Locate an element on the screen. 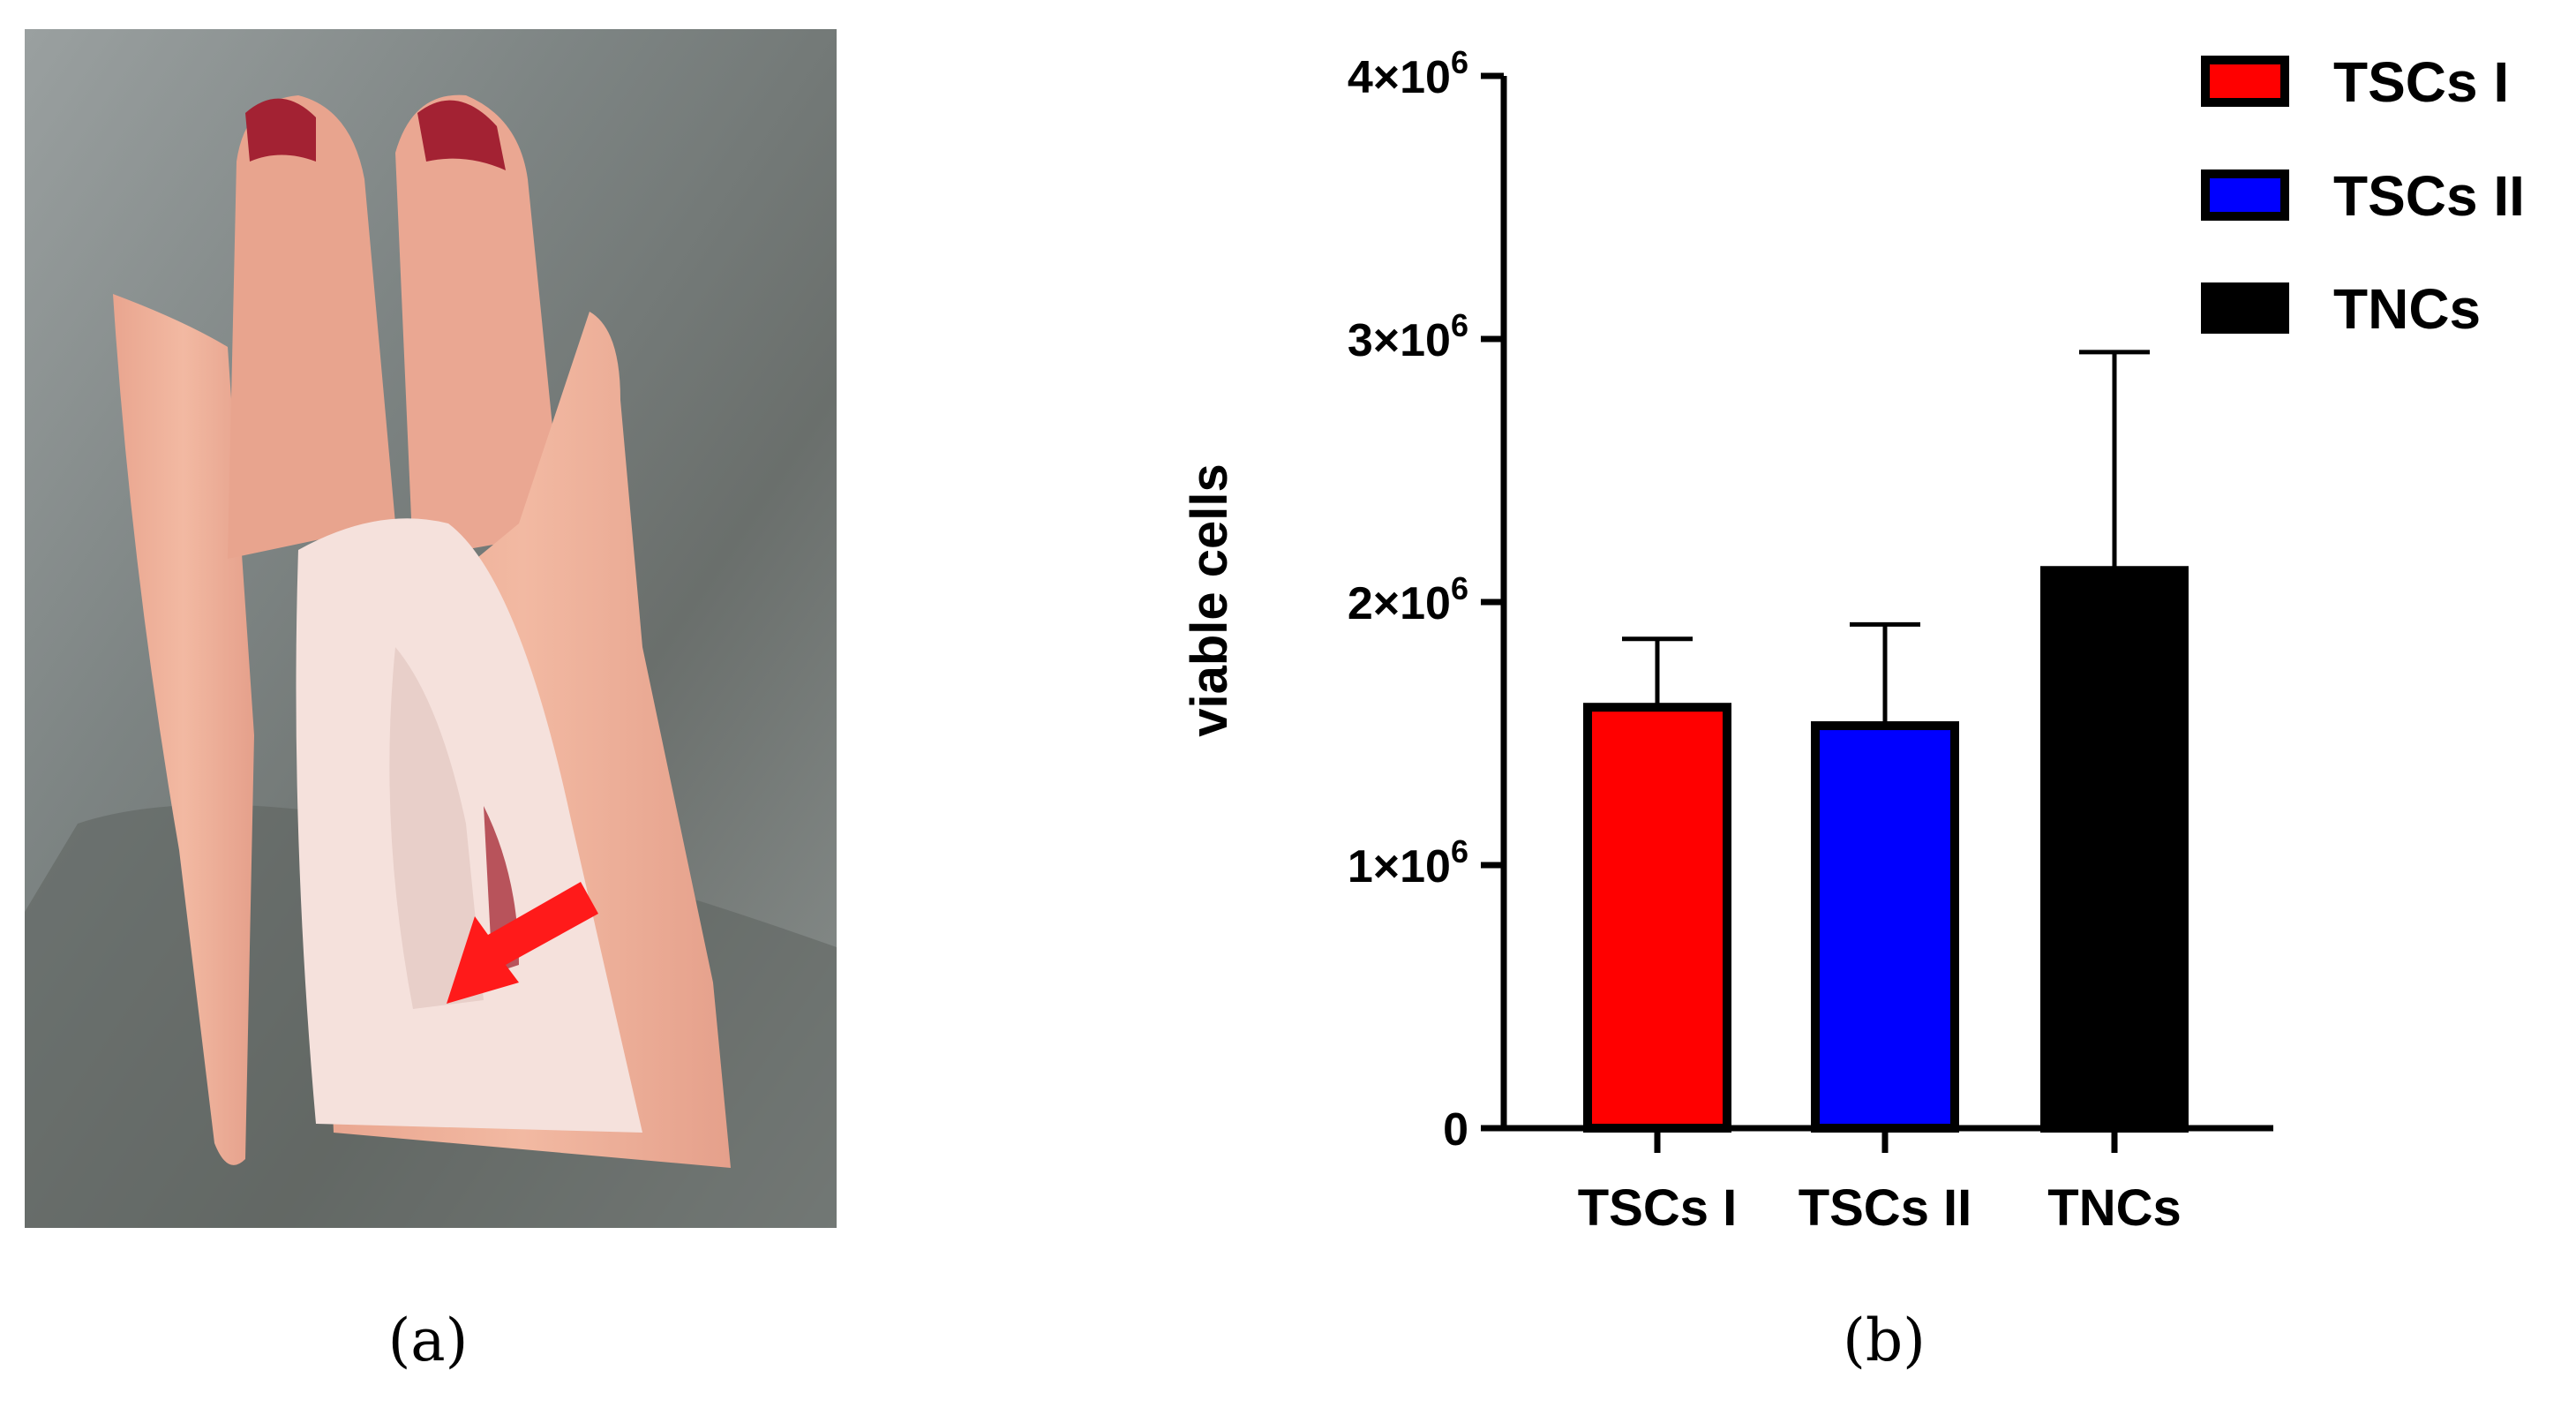 The height and width of the screenshot is (1423, 2576). panel-caption-b: (b) is located at coordinates (1884, 1340).